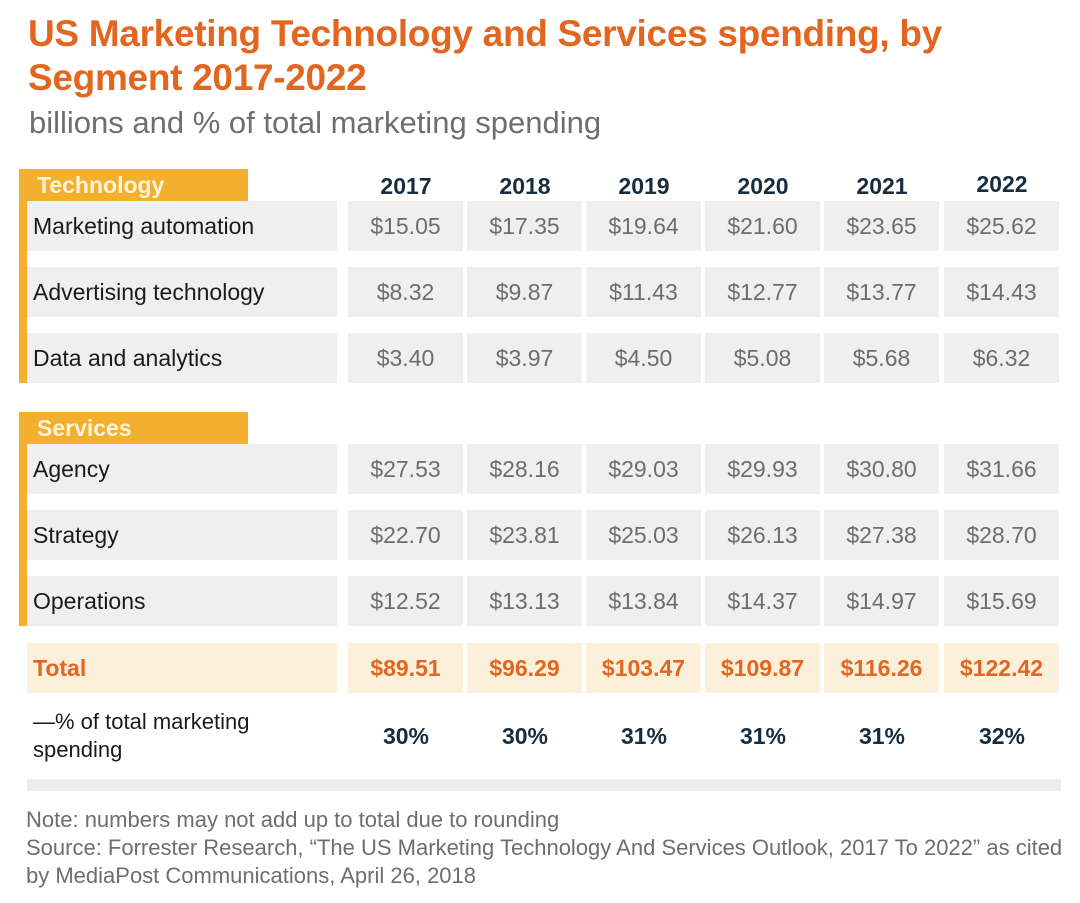  What do you see at coordinates (182, 668) in the screenshot?
I see `total-label: Total` at bounding box center [182, 668].